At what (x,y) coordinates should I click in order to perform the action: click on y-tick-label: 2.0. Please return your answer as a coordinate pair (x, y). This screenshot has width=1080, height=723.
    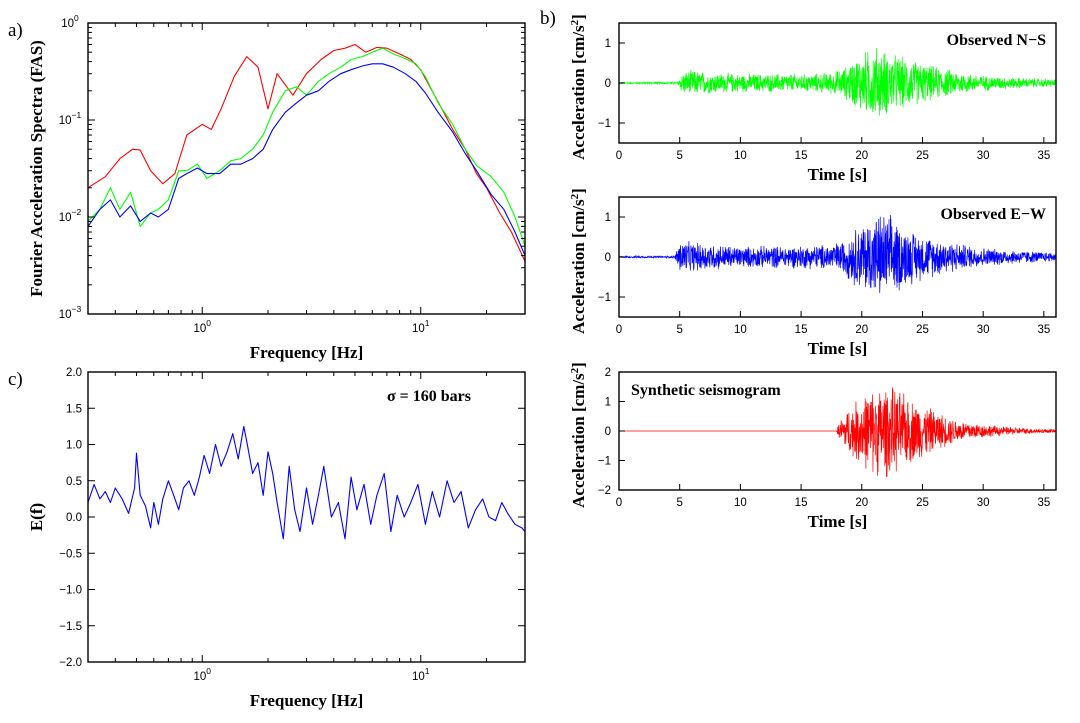
    Looking at the image, I should click on (74, 373).